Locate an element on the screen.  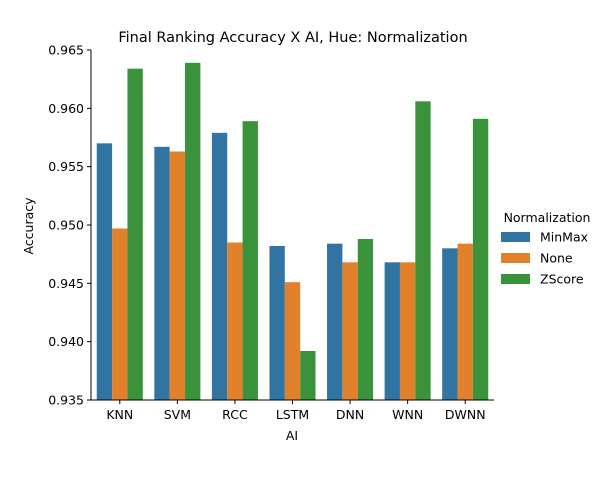
bar-minmax-dwnn is located at coordinates (450, 324).